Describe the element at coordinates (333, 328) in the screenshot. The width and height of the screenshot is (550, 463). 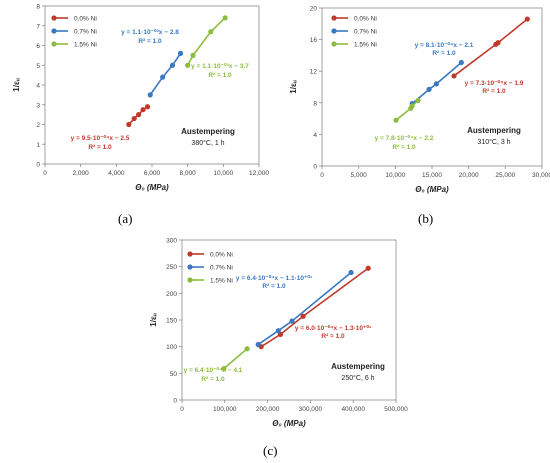
I see `trendline-equation: y = 6.0·10⁻⁰⁴x − 1.3·10⁺⁰¹` at that location.